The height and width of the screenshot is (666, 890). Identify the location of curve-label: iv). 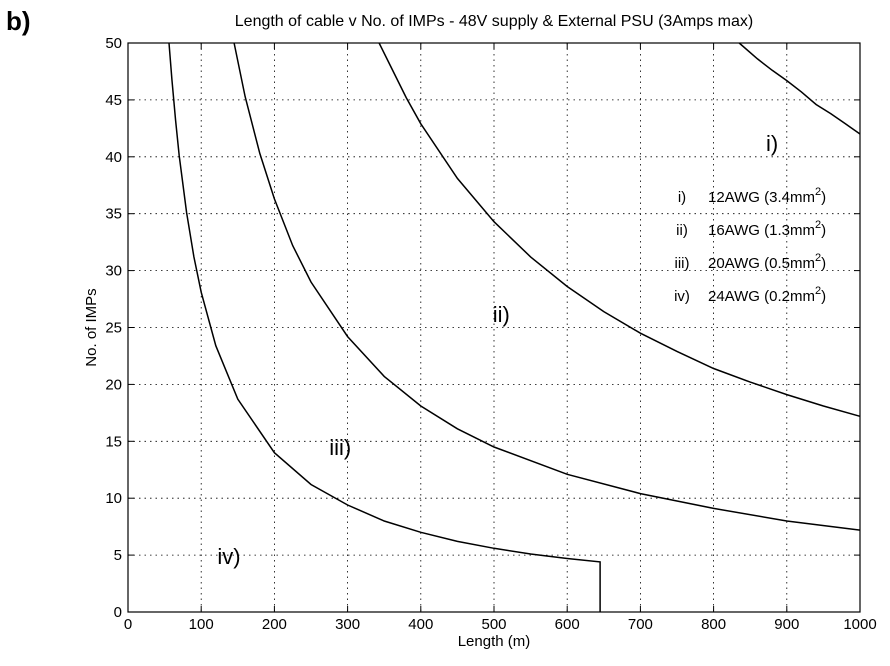
(228, 556).